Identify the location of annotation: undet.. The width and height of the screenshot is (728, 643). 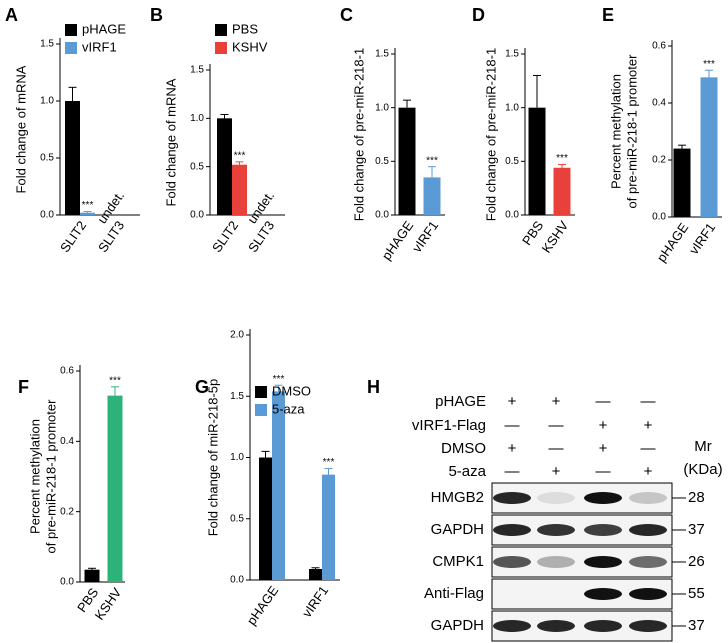
(110, 207).